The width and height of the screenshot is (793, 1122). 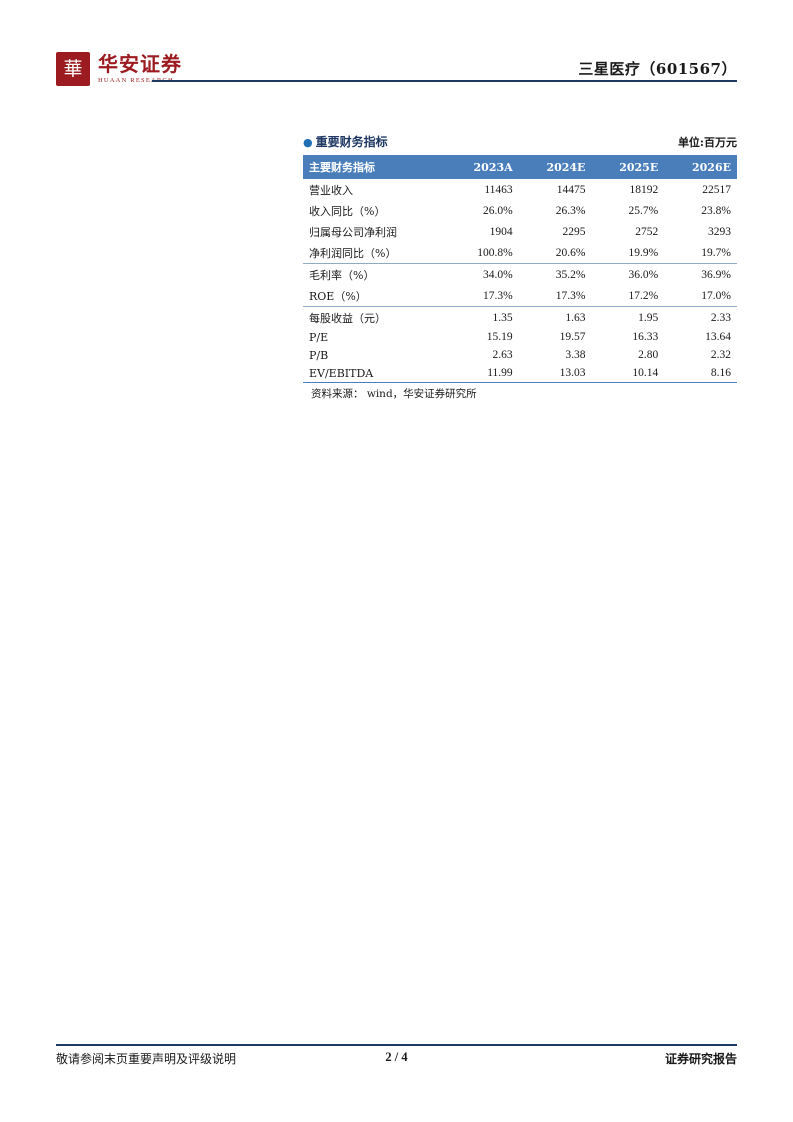 What do you see at coordinates (700, 1059) in the screenshot?
I see `footer-report-type: 证券研究报告` at bounding box center [700, 1059].